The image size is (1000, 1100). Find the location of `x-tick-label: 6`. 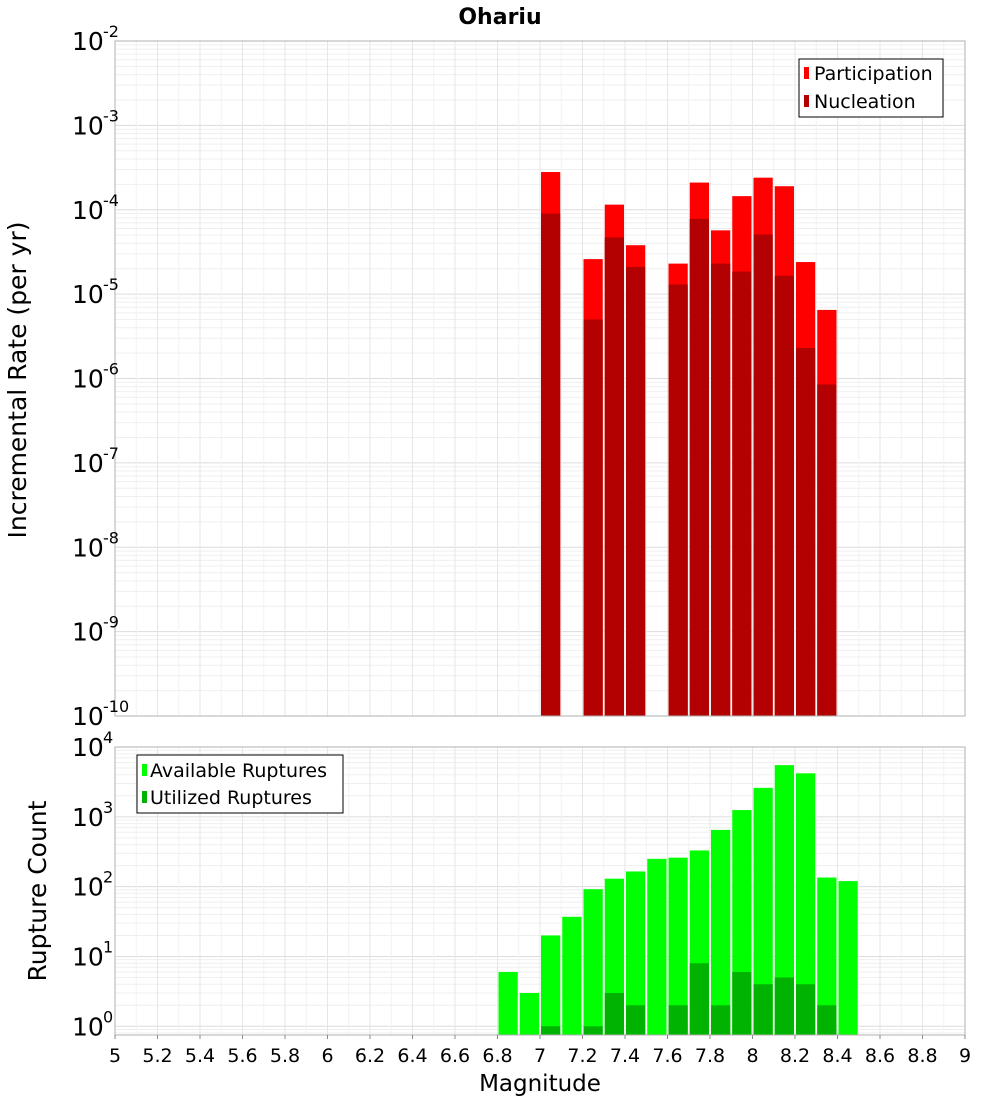

x-tick-label: 6 is located at coordinates (327, 1056).